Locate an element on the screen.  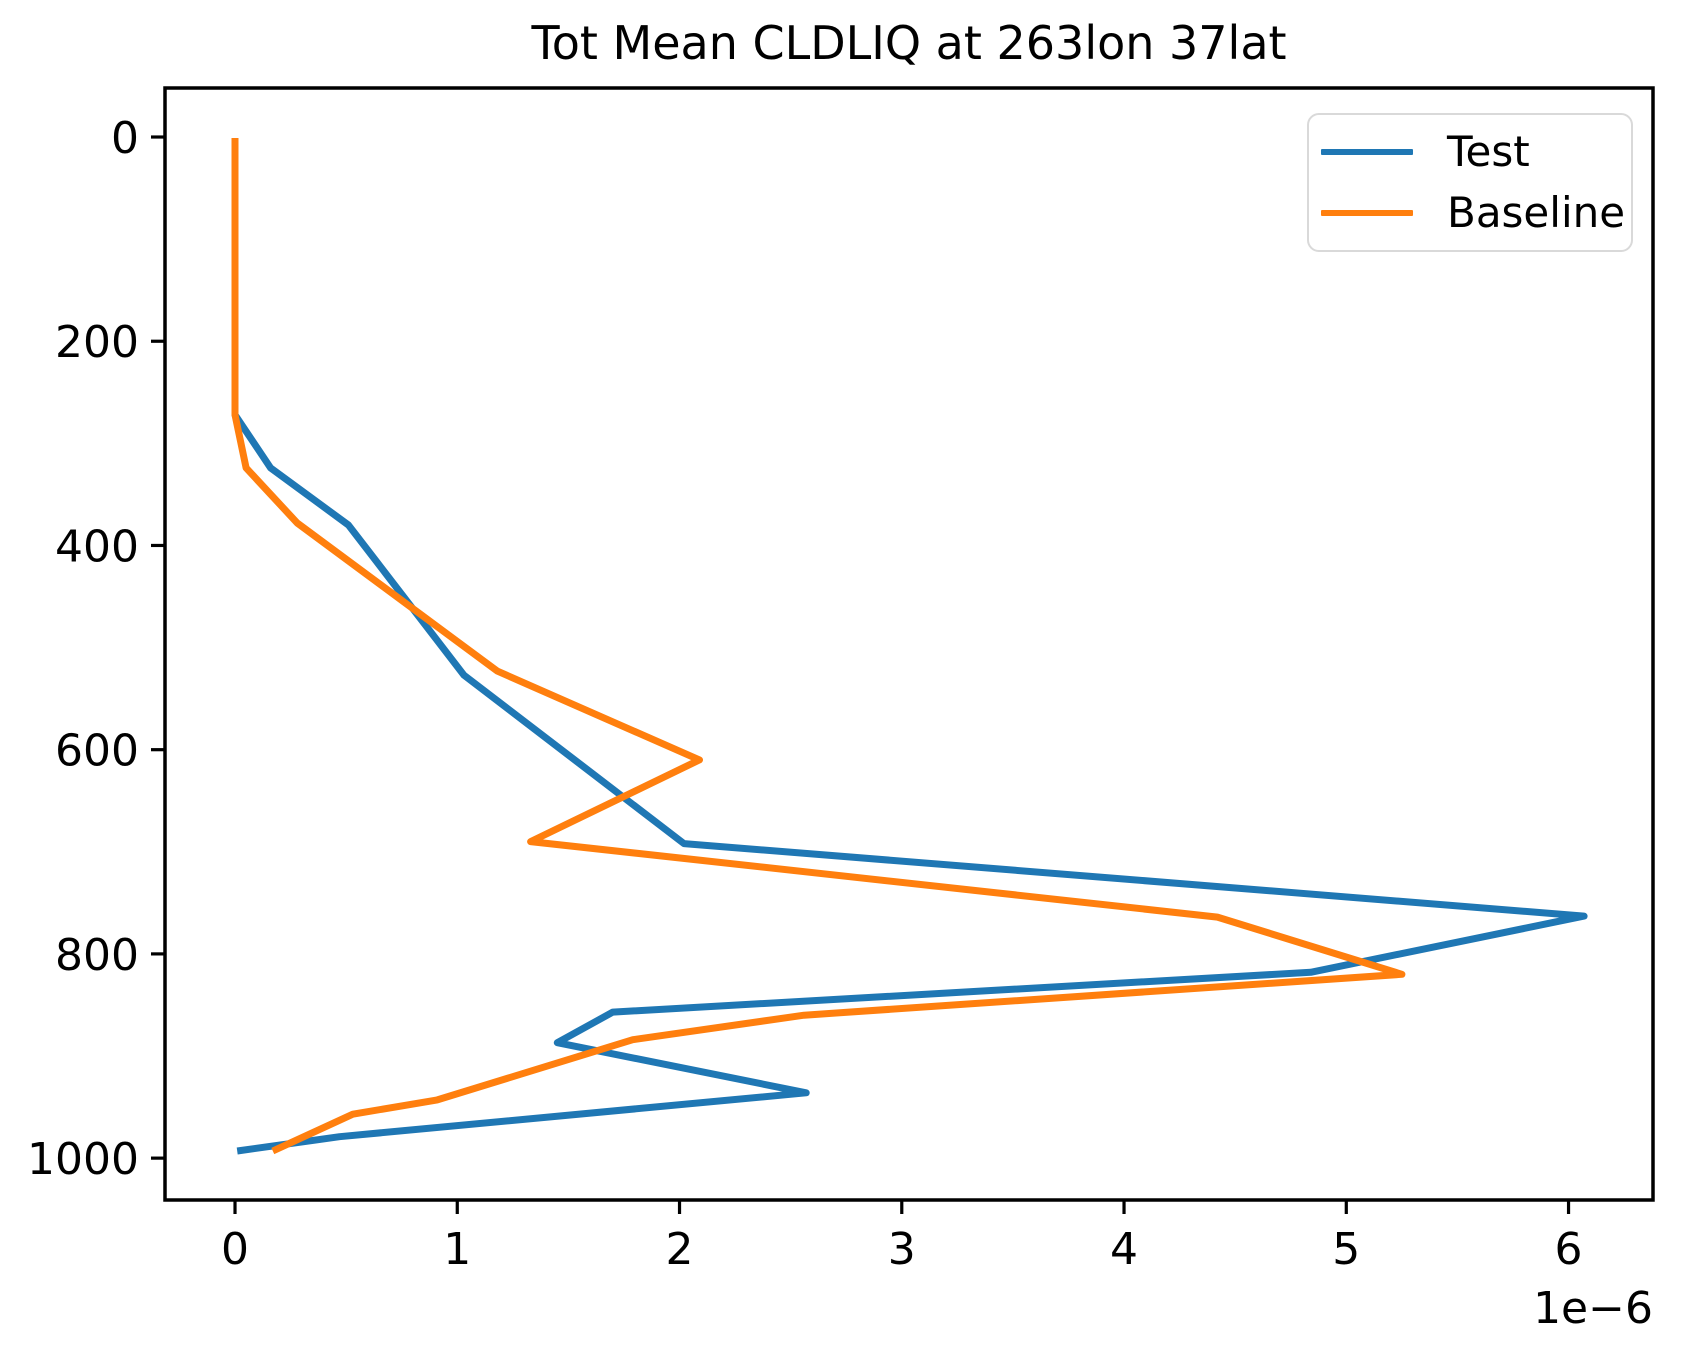
y-tick-label: 800 is located at coordinates (97, 955).